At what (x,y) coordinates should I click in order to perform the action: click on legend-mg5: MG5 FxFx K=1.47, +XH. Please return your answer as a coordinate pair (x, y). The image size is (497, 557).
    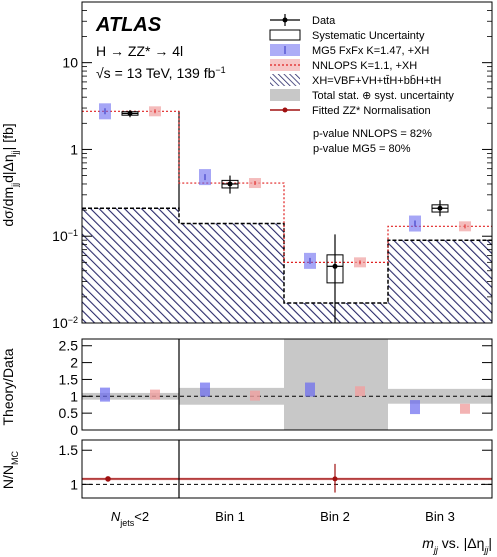
    Looking at the image, I should click on (349, 50).